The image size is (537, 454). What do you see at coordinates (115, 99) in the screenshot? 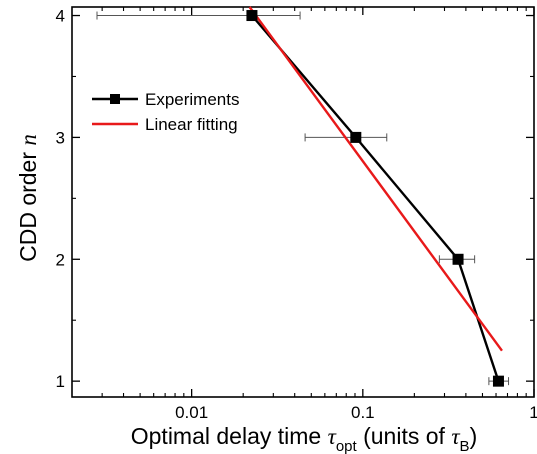
I see `legend-experiments-marker` at bounding box center [115, 99].